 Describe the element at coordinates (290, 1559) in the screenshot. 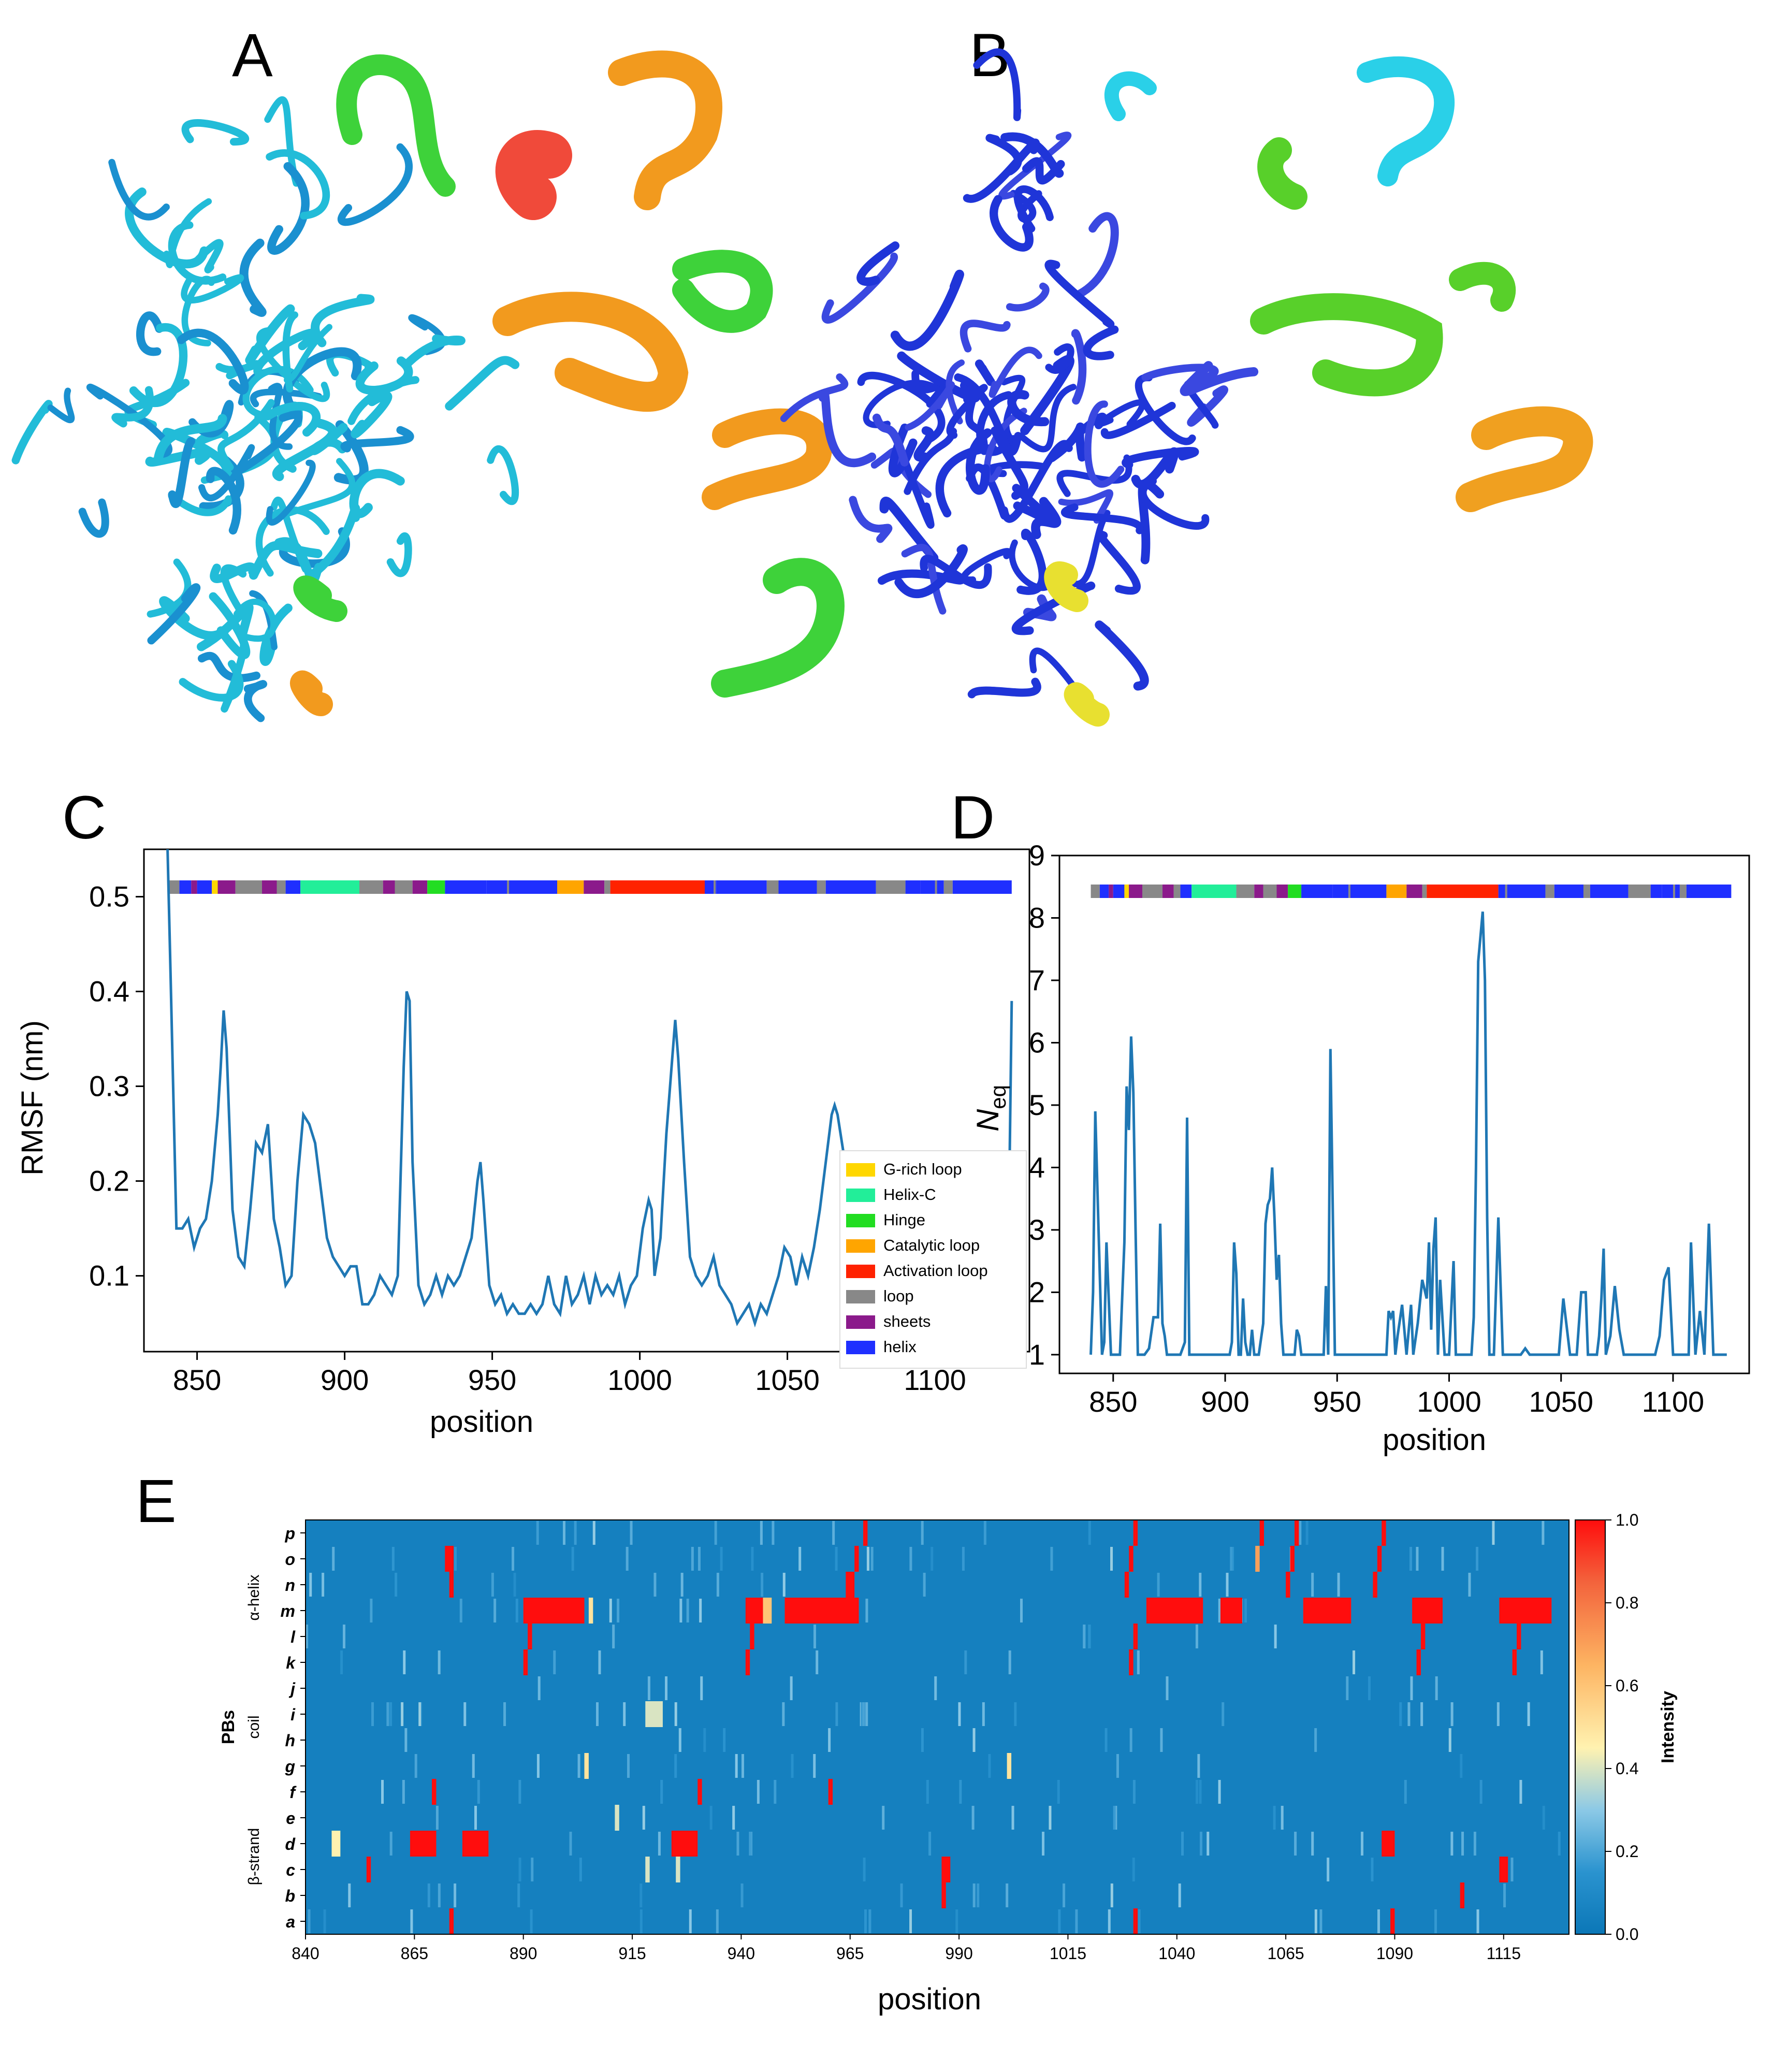

I see `row-label-o: o` at that location.